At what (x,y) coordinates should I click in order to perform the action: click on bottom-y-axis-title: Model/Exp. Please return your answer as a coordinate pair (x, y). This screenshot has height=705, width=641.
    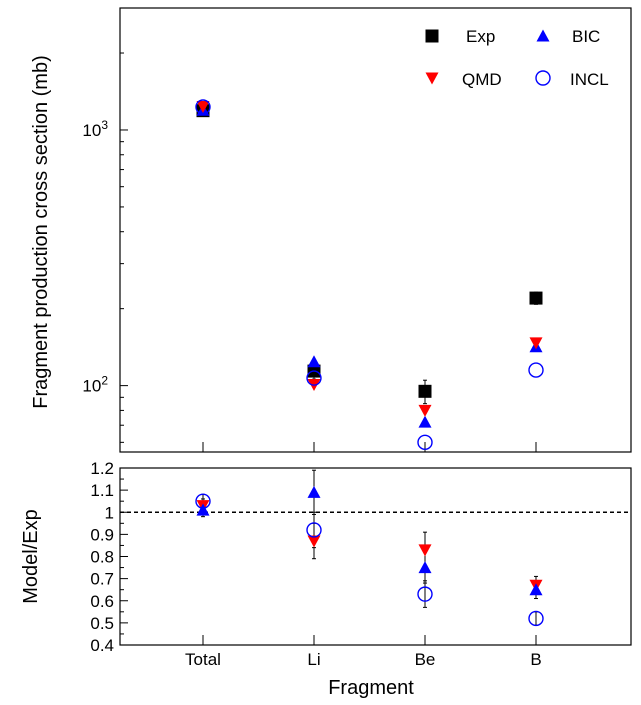
    Looking at the image, I should click on (31, 556).